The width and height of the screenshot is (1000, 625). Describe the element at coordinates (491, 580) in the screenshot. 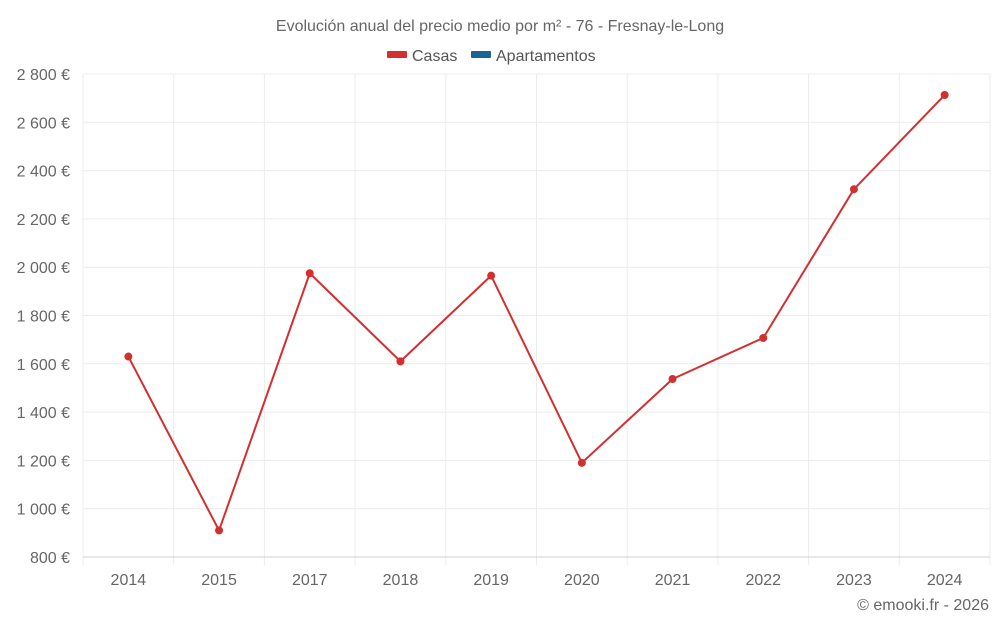

I see `x-tick-label: 2019` at that location.